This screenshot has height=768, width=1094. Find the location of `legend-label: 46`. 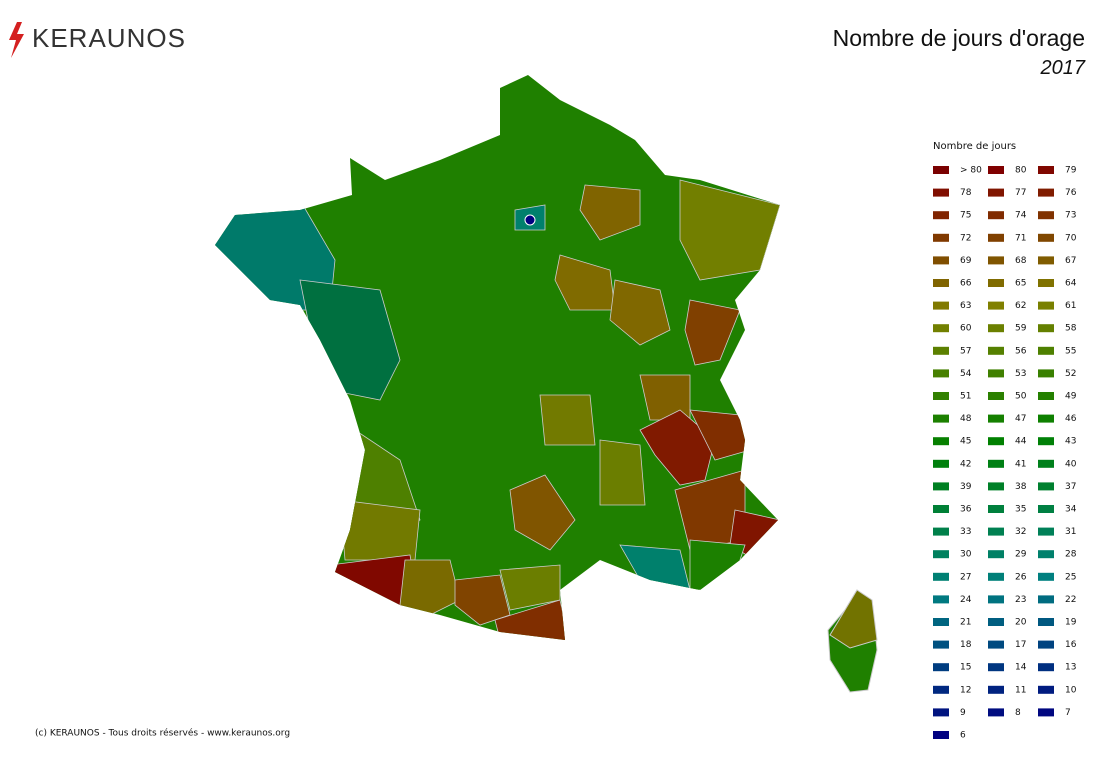

legend-label: 46 is located at coordinates (1071, 419).